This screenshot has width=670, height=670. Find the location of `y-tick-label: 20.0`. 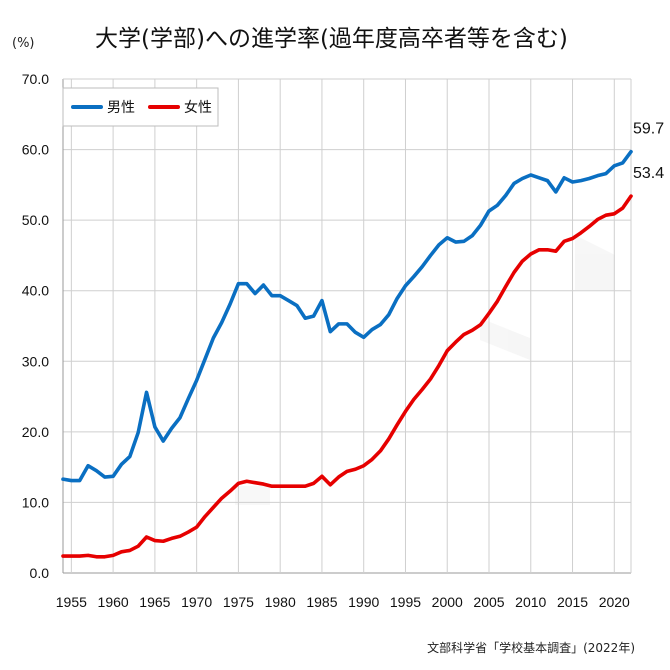

y-tick-label: 20.0 is located at coordinates (35, 432).